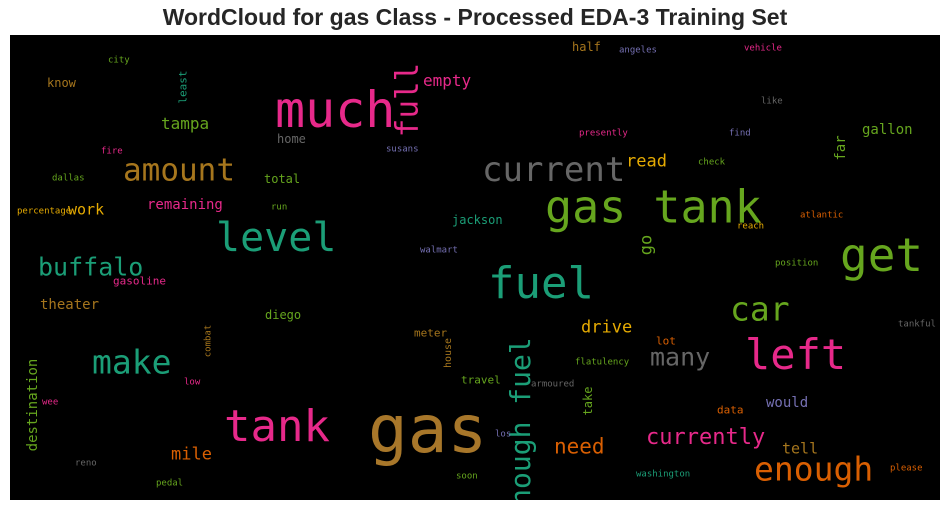  What do you see at coordinates (448, 353) in the screenshot?
I see `word-house: house` at bounding box center [448, 353].